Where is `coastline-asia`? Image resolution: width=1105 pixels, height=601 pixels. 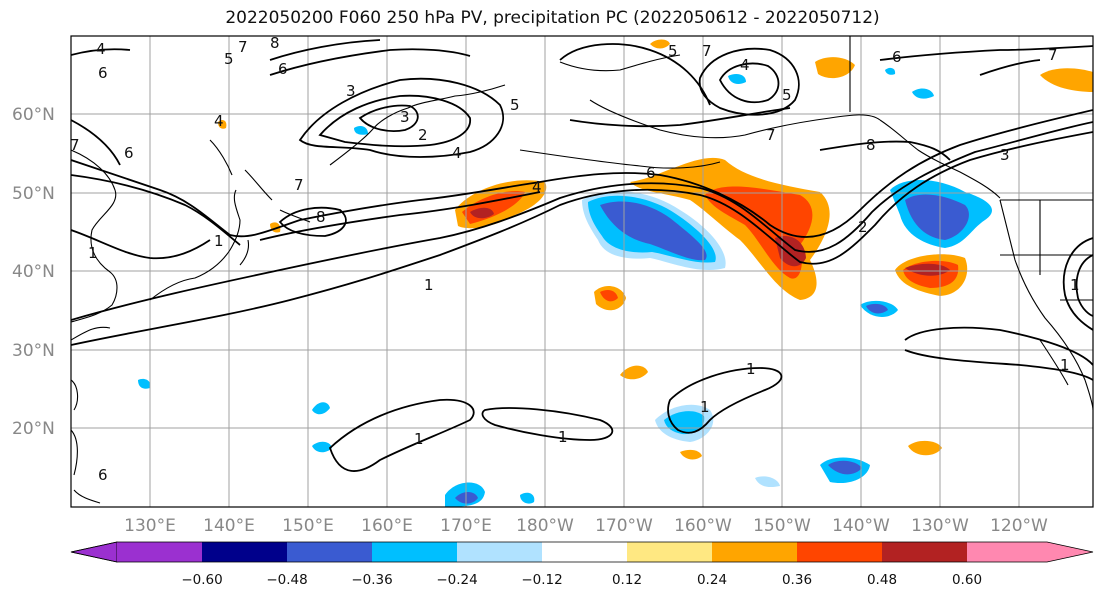
coastline-asia is located at coordinates (94, 236).